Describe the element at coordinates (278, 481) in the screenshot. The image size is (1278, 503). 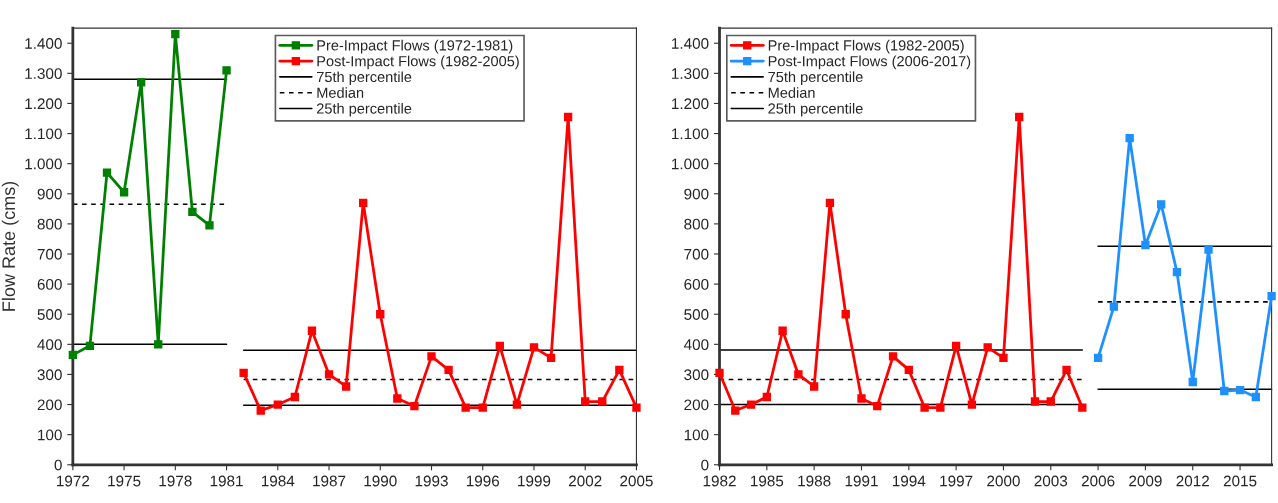
I see `x-tick-label: 1984` at that location.